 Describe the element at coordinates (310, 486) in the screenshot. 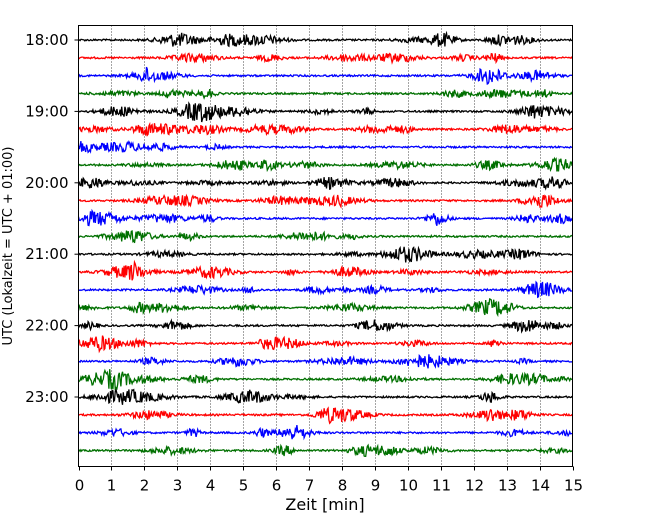

I see `x-tick-label: 7` at that location.